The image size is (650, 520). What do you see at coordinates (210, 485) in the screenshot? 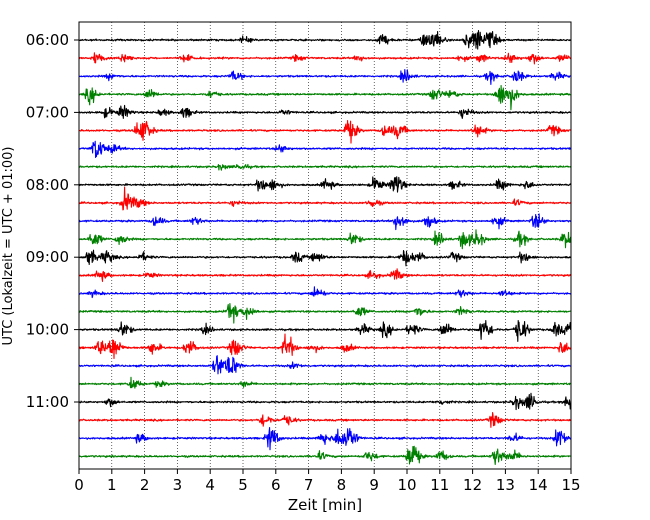
I see `x-tick-label: 4` at bounding box center [210, 485].